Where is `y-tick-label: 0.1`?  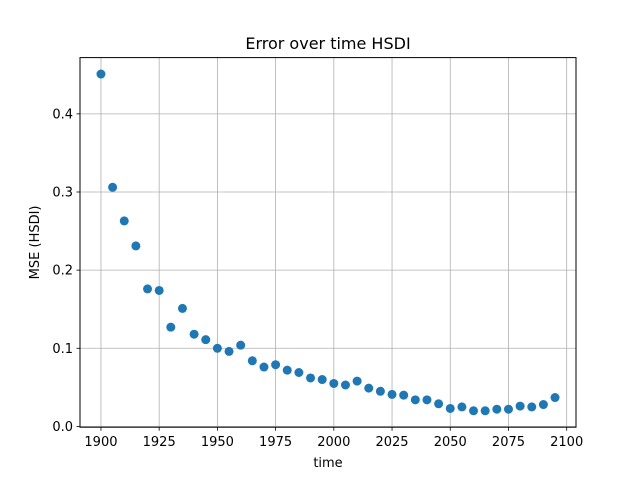 y-tick-label: 0.1 is located at coordinates (62, 349).